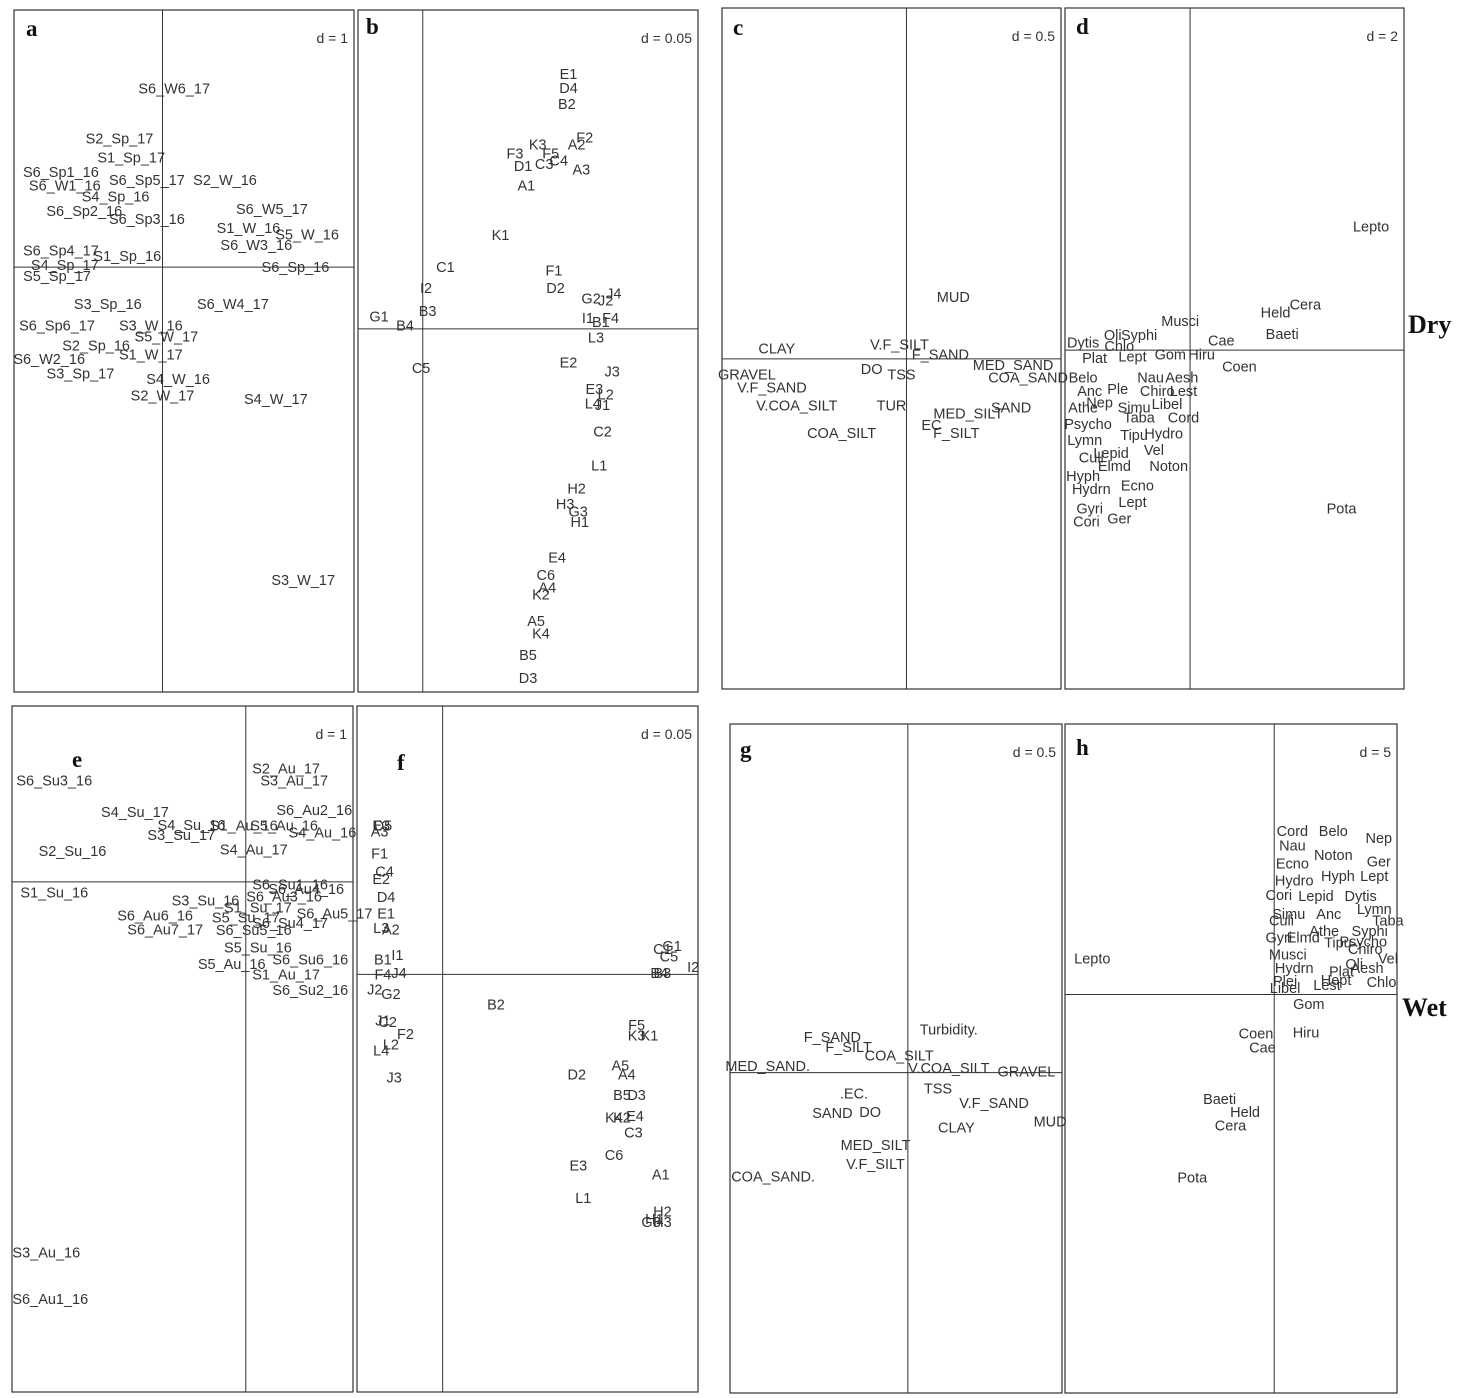  I want to click on point-label: S6_W1_16, so click(65, 187).